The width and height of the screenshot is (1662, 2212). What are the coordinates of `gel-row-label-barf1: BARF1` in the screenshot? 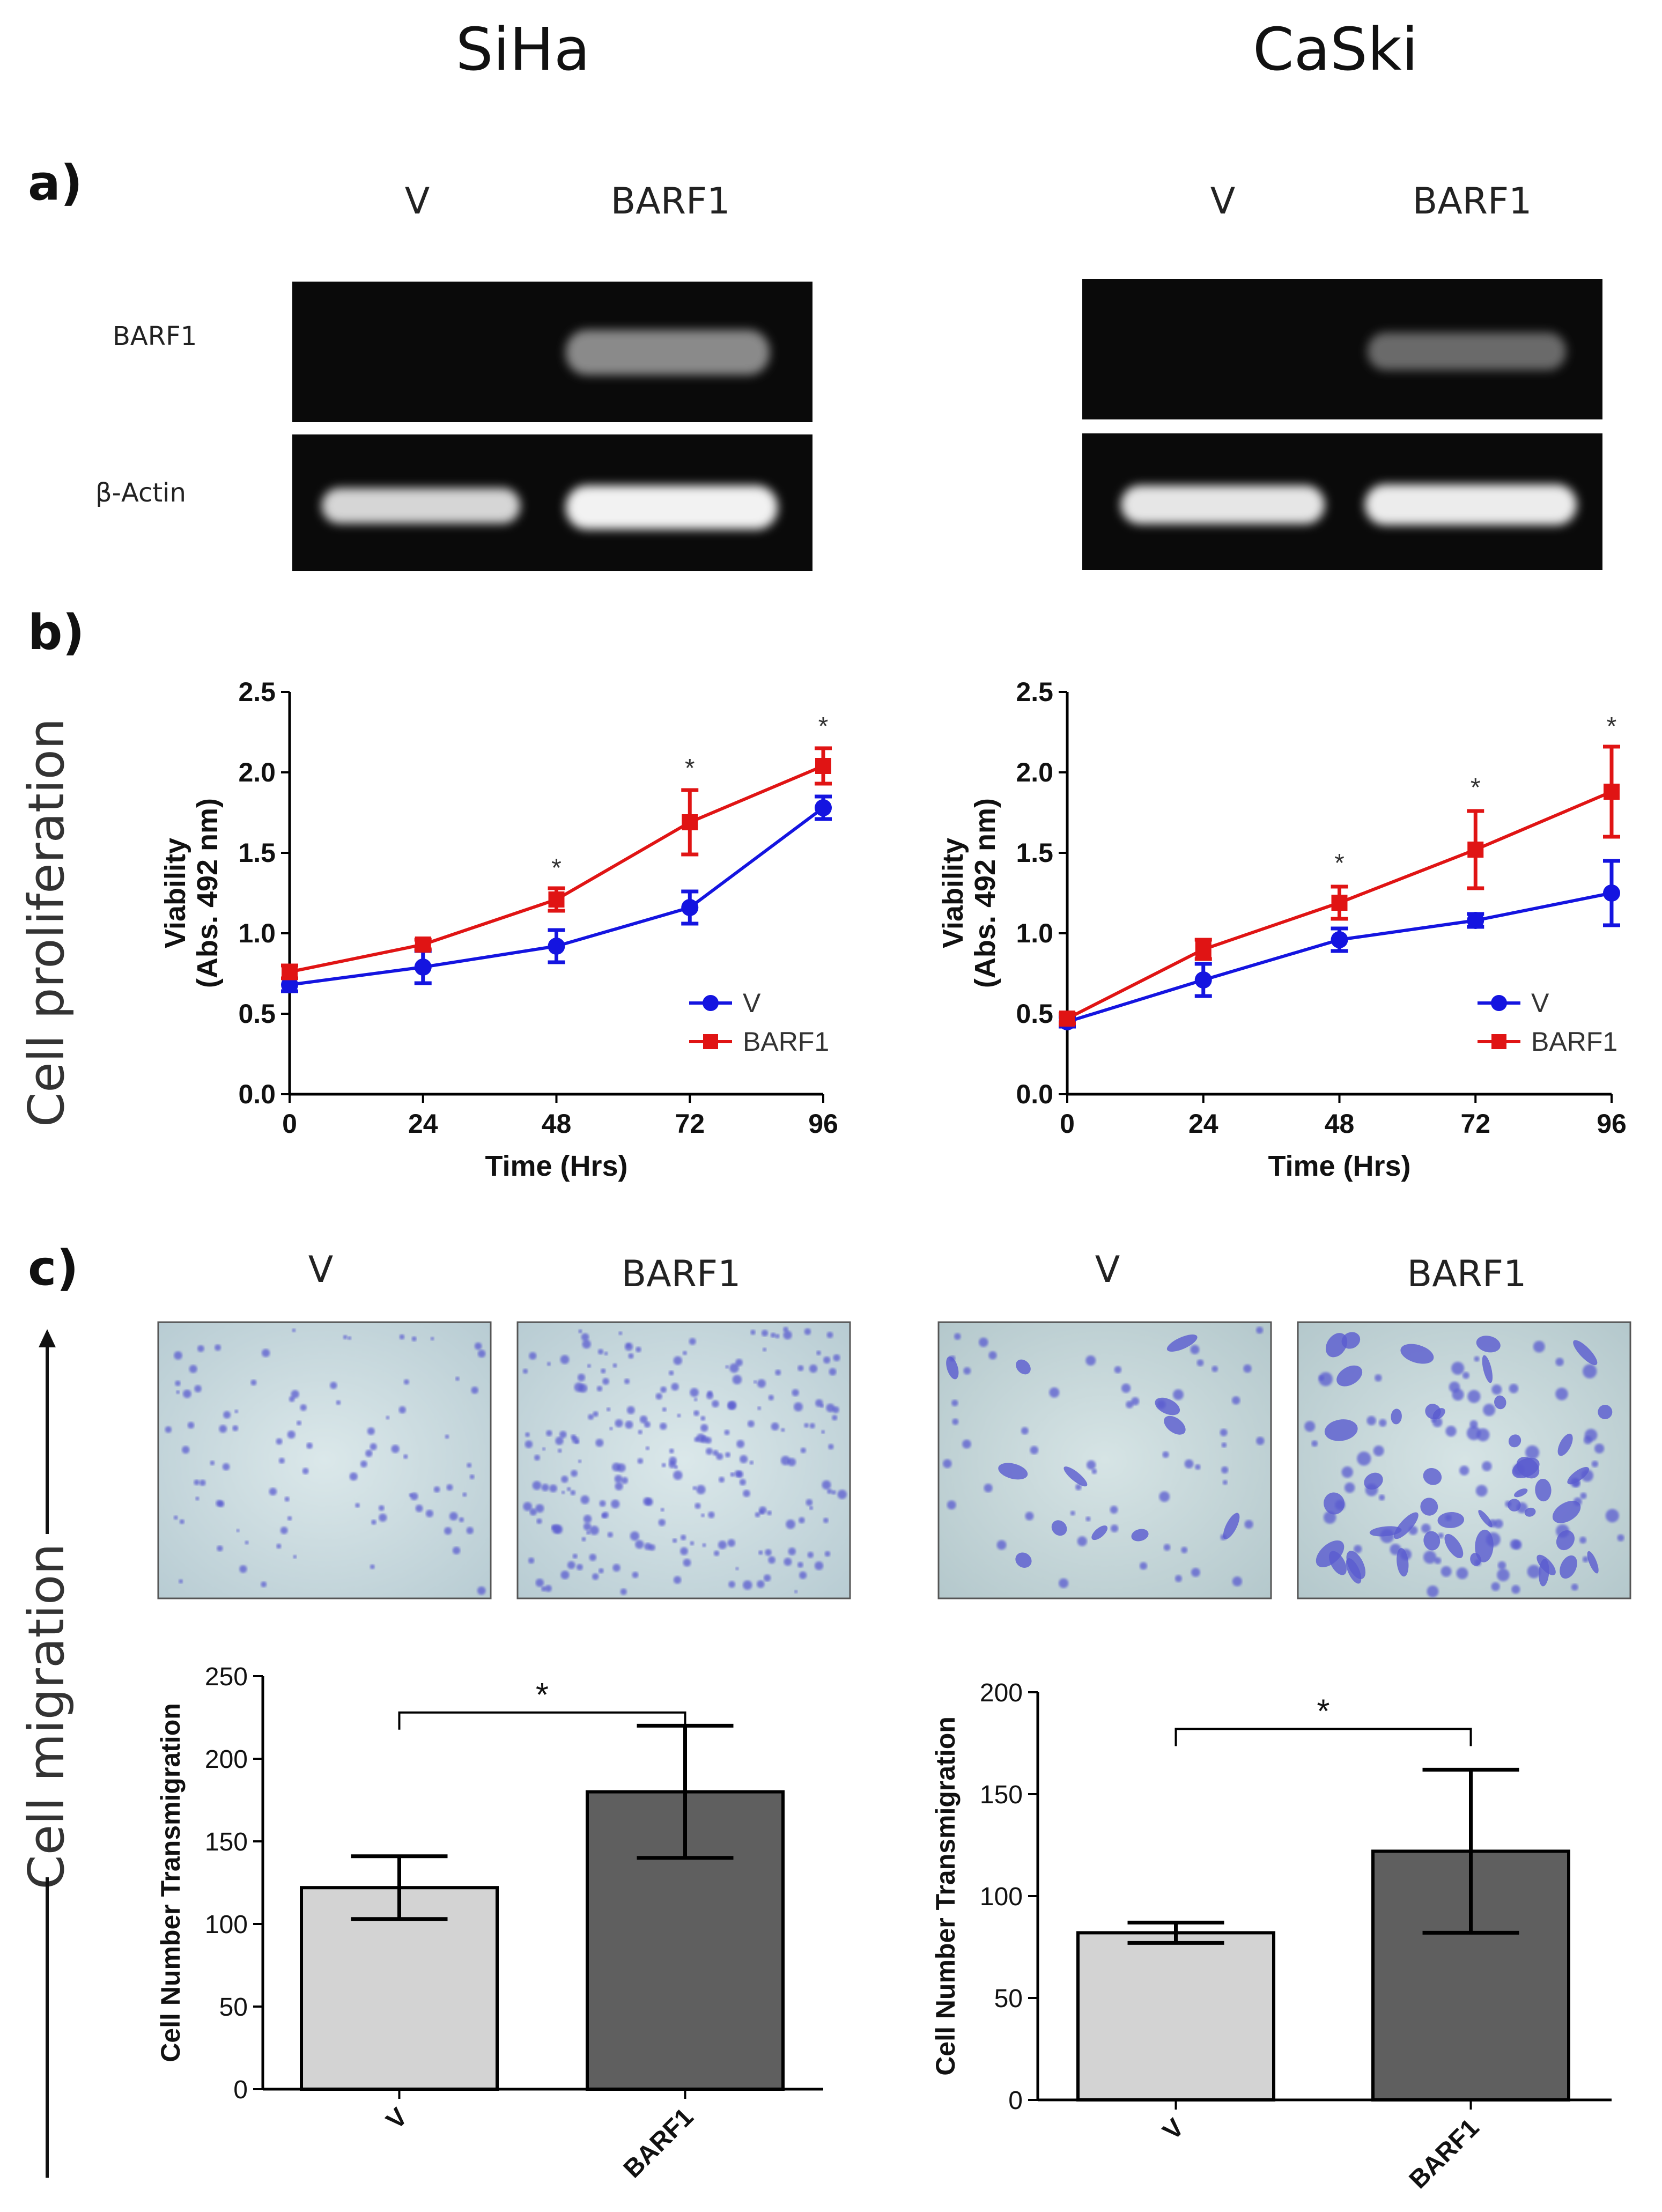 It's located at (155, 336).